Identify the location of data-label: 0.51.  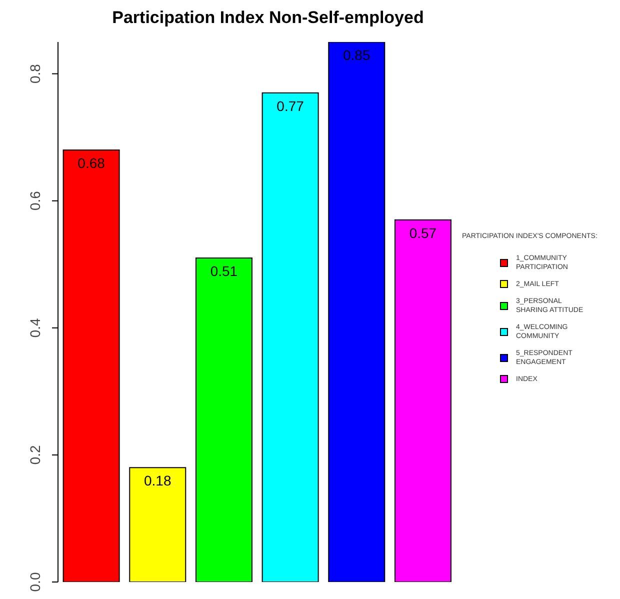
(224, 270).